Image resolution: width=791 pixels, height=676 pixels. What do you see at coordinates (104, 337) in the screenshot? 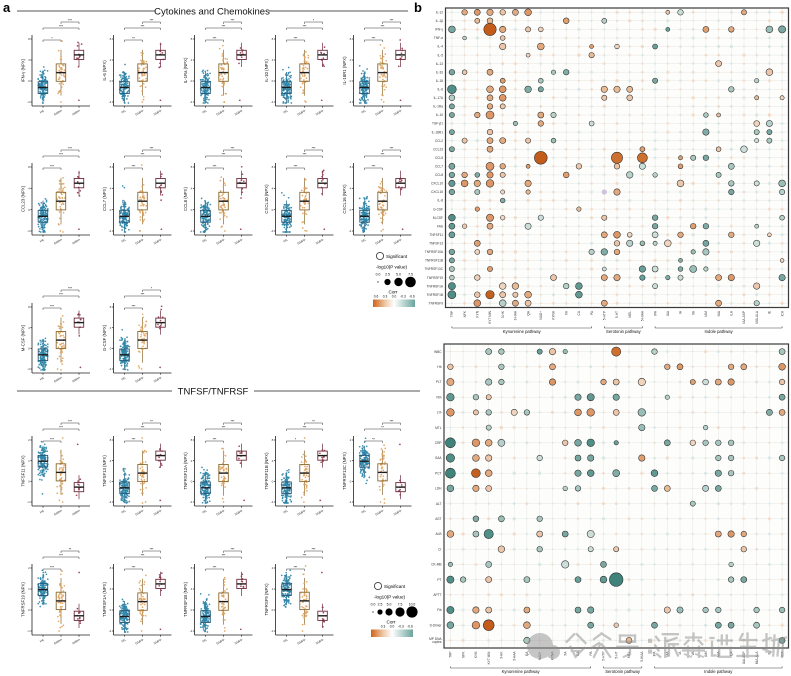
I see `svg-text: G-CSF (NPX)` at bounding box center [104, 337].